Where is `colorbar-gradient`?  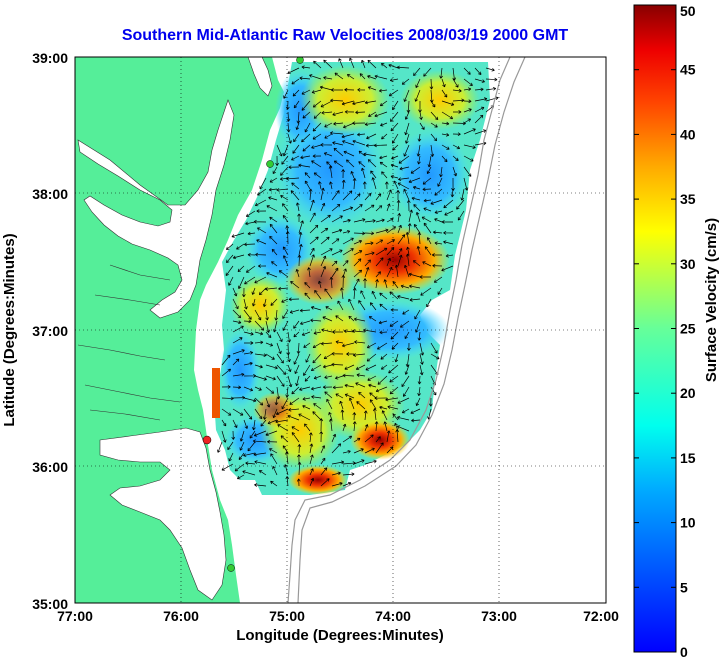 colorbar-gradient is located at coordinates (655, 328).